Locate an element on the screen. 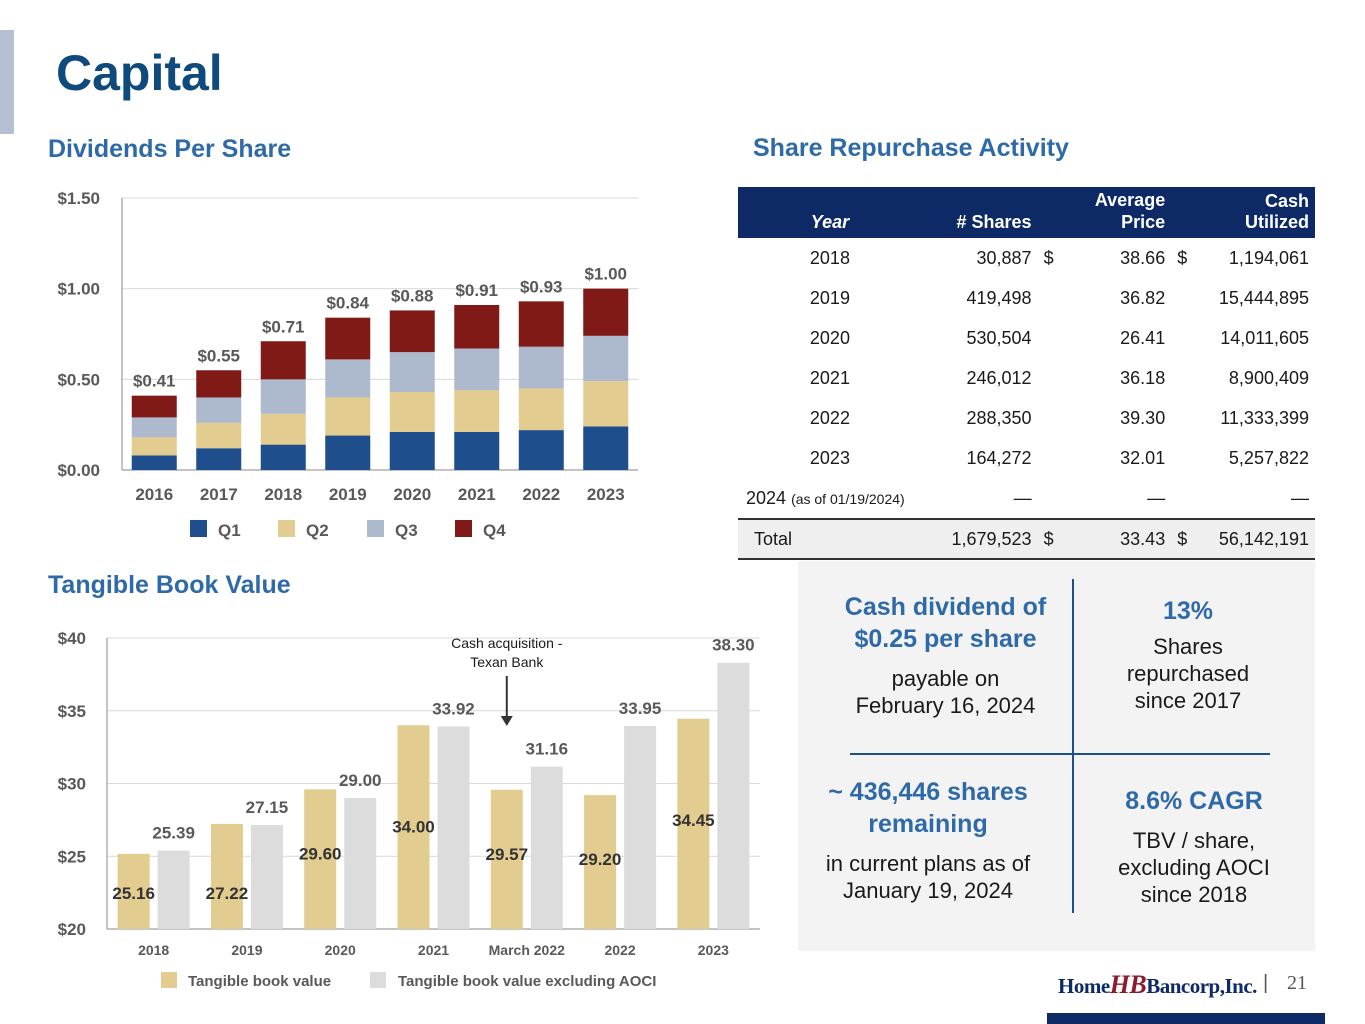 The height and width of the screenshot is (1024, 1365). total-label: $0.93 is located at coordinates (541, 286).